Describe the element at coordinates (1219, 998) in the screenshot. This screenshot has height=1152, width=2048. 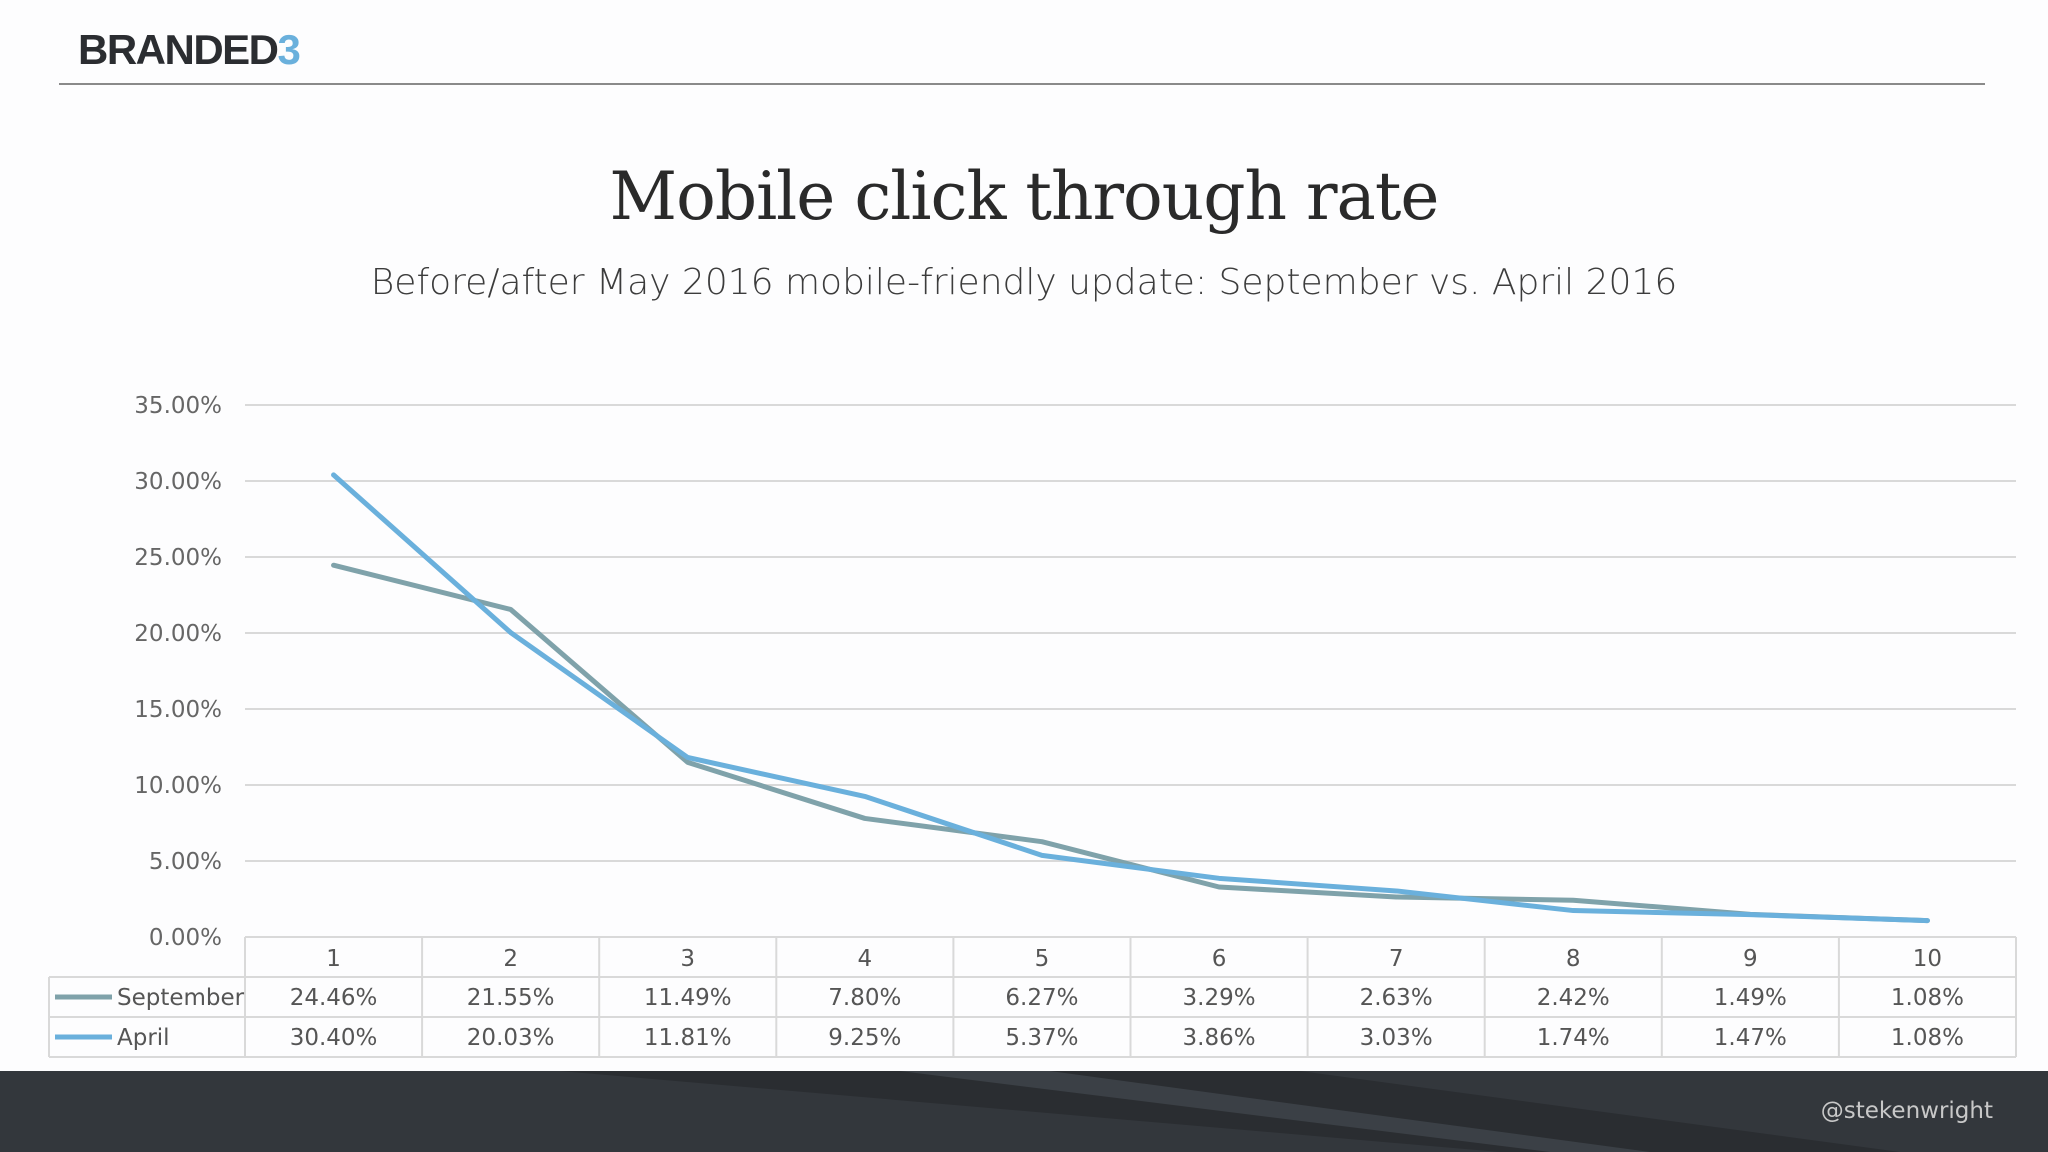
I see `data-label: 3.29%` at that location.